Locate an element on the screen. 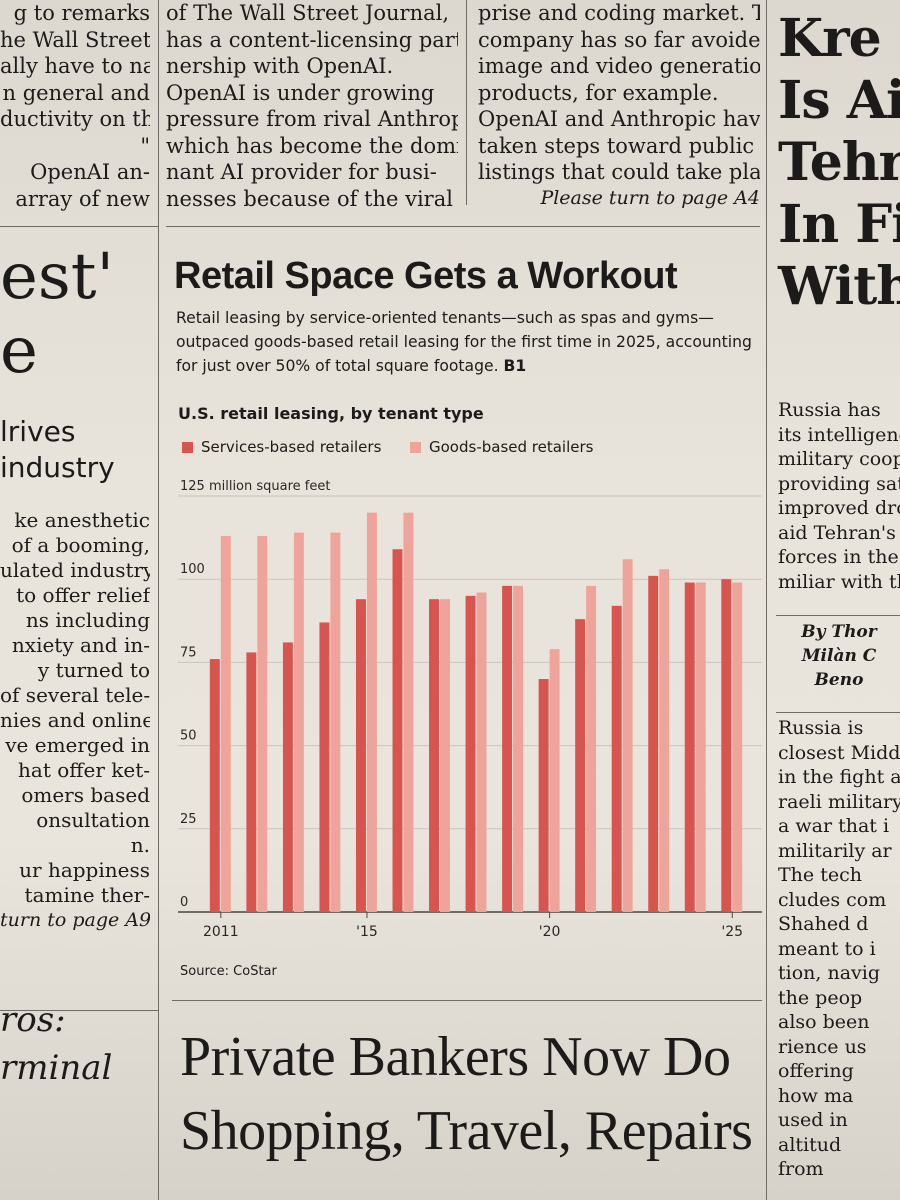 The width and height of the screenshot is (900, 1200). chart-top-rule is located at coordinates (463, 226).